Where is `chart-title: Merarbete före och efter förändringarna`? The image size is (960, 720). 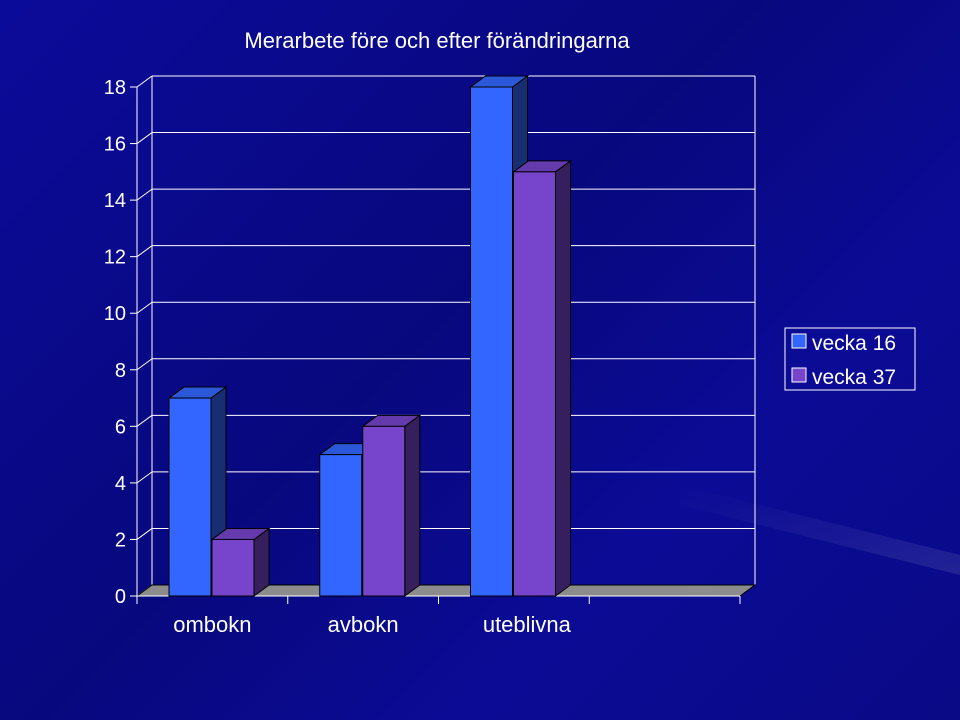
chart-title: Merarbete före och efter förändringarna is located at coordinates (437, 40).